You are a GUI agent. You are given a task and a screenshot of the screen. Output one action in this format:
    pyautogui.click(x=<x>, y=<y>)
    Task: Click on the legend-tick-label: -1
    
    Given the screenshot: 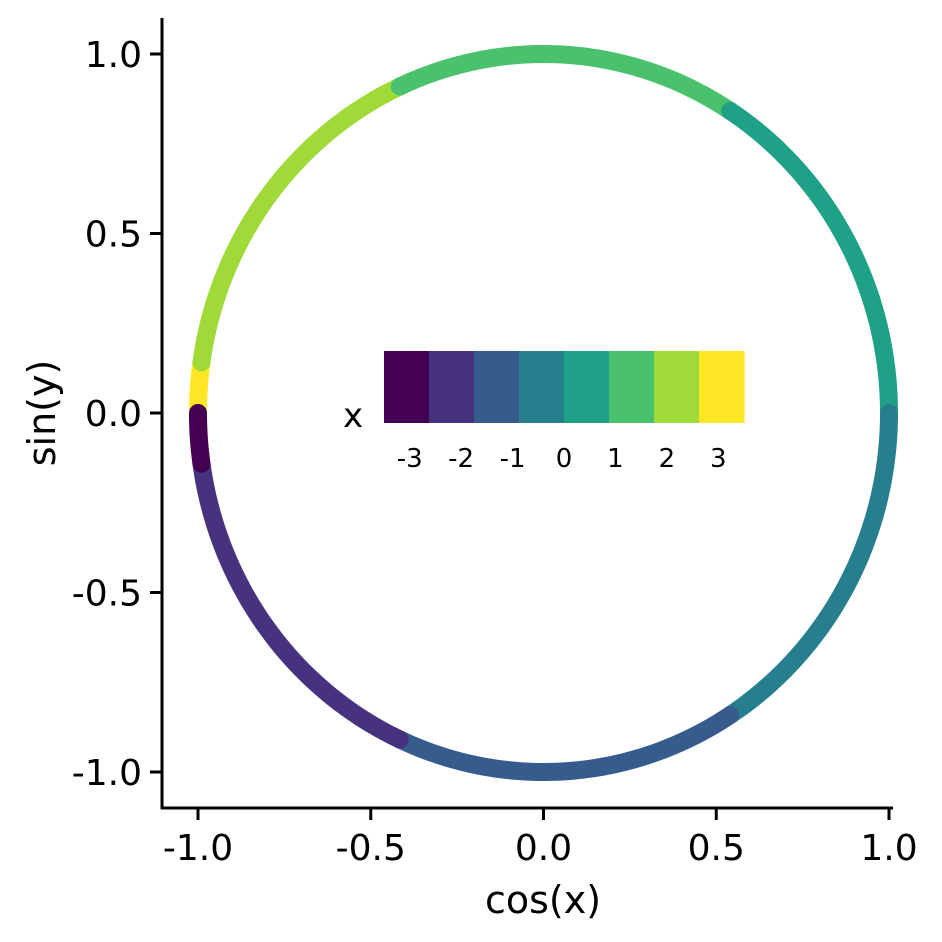 What is the action you would take?
    pyautogui.click(x=513, y=459)
    